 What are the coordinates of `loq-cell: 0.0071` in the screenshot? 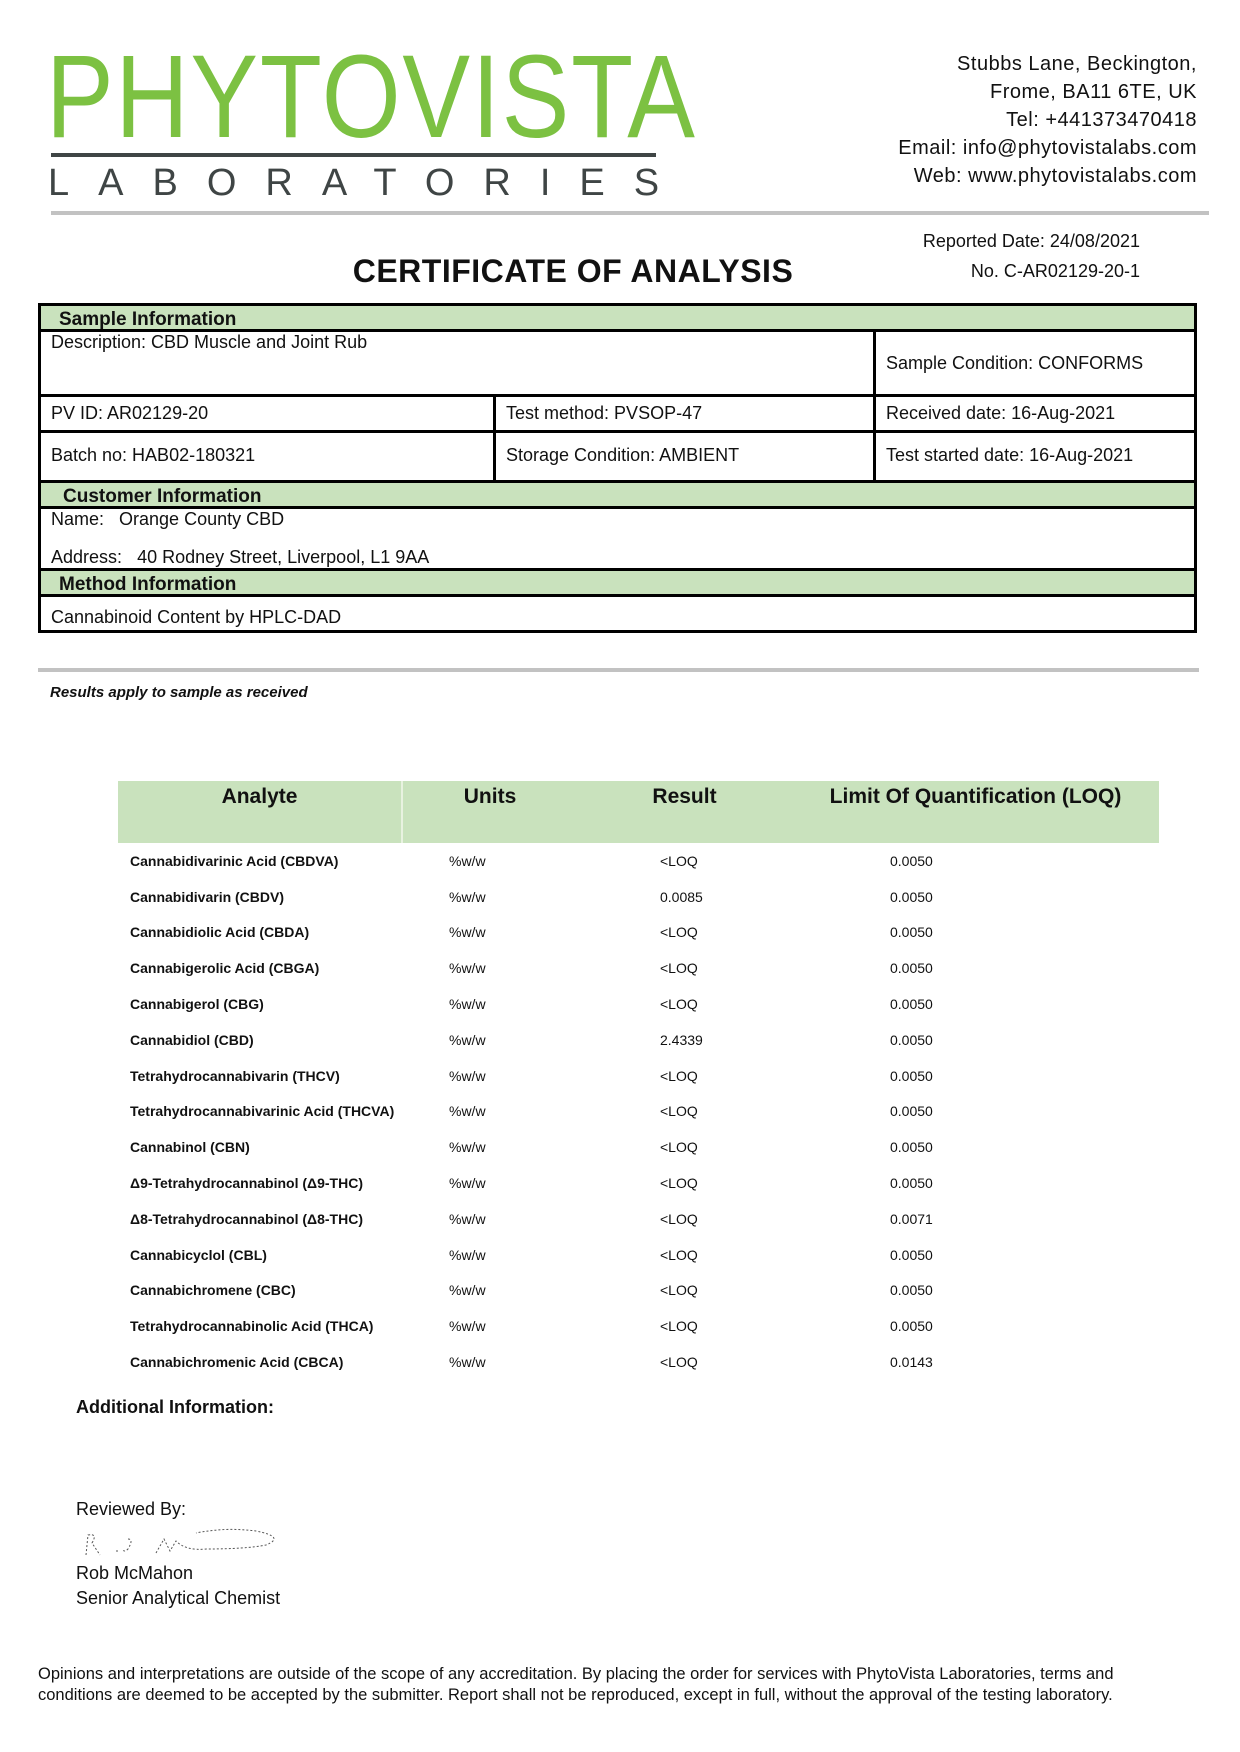 It's located at (911, 1218).